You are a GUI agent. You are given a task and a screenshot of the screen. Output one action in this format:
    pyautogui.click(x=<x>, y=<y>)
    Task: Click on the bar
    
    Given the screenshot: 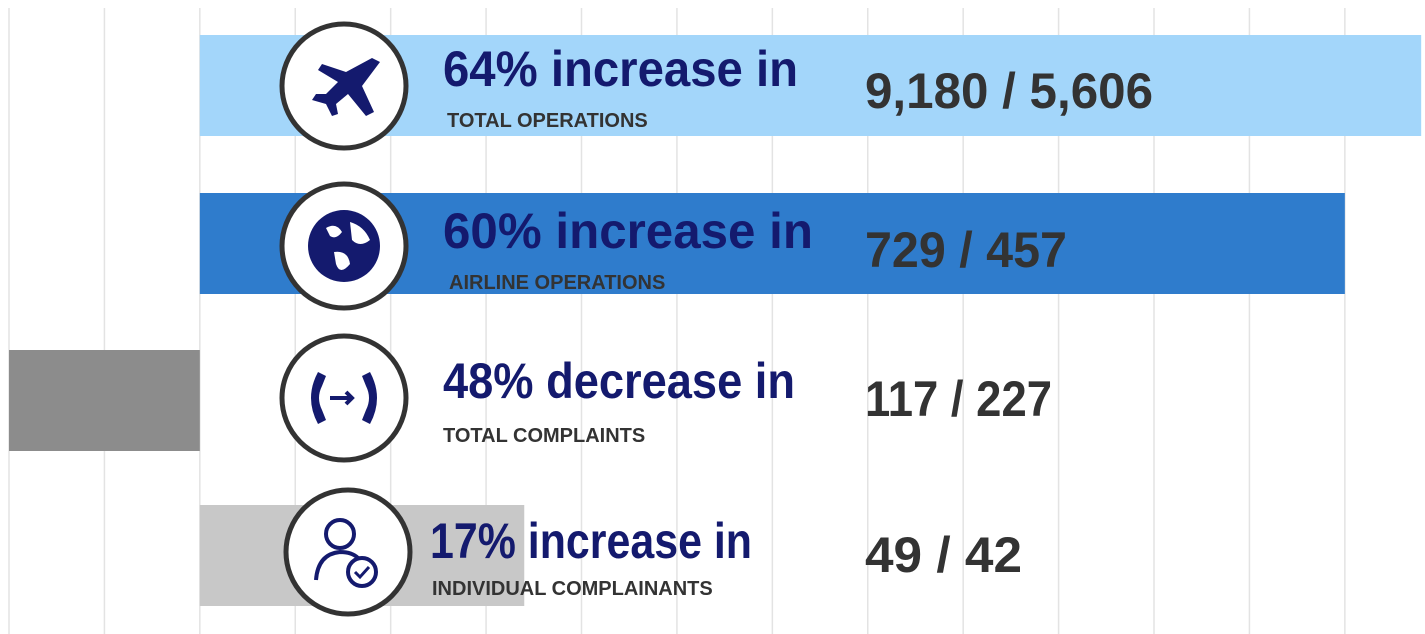 What is the action you would take?
    pyautogui.click(x=104, y=400)
    